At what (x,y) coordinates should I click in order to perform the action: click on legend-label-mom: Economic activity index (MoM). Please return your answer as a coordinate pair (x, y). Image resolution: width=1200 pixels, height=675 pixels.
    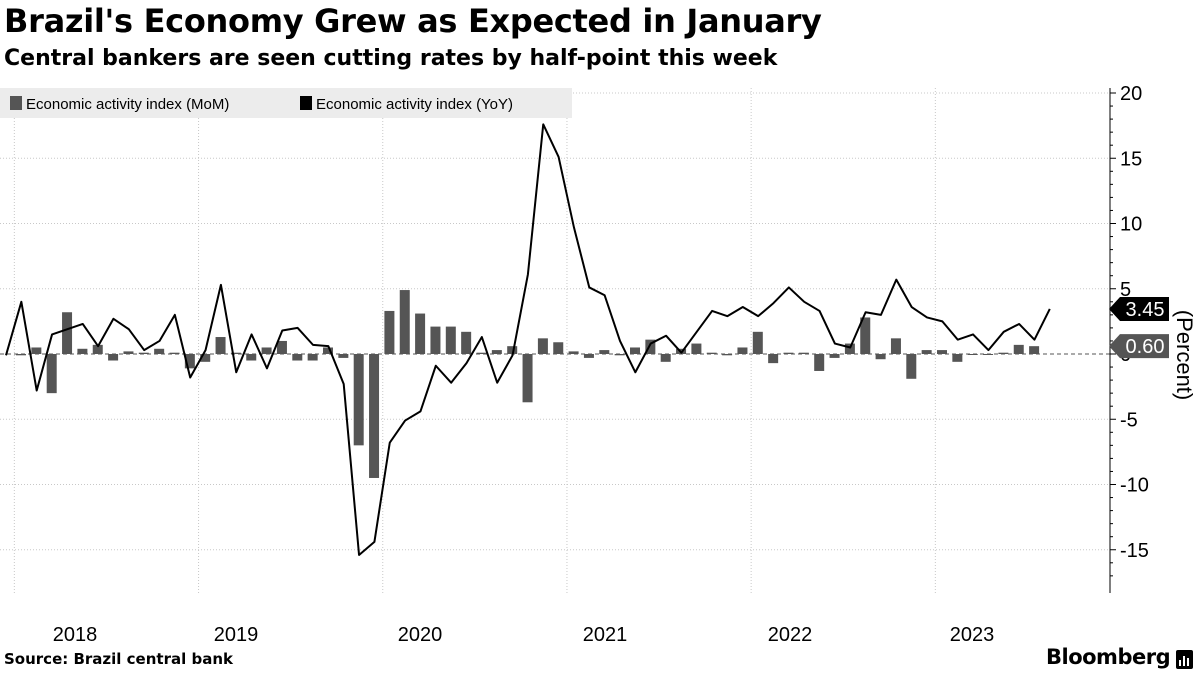
    Looking at the image, I should click on (127, 104).